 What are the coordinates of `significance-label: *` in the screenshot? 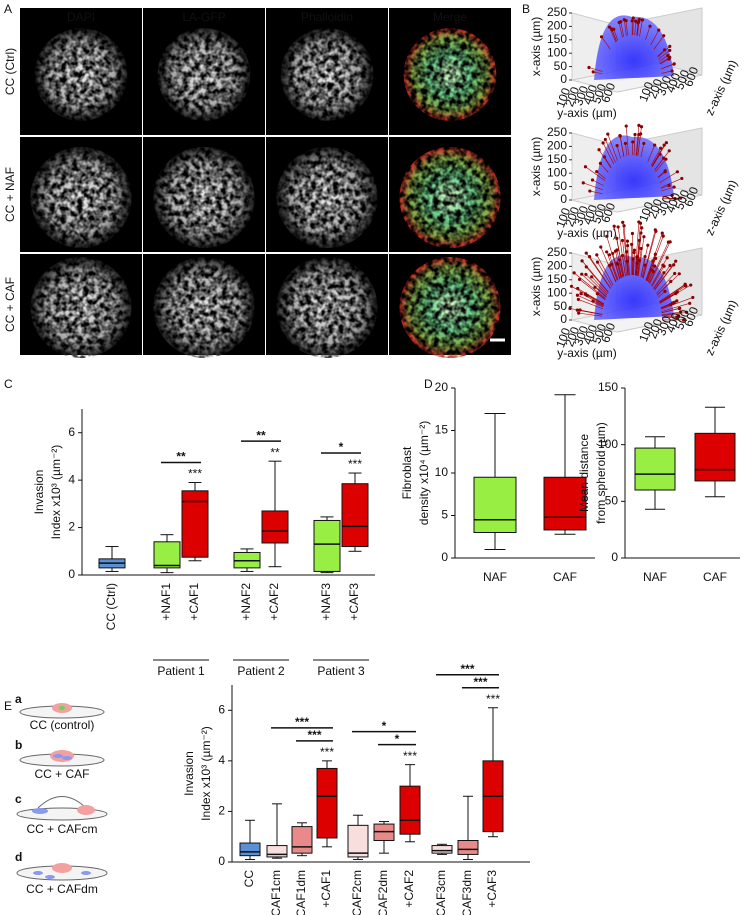 It's located at (384, 726).